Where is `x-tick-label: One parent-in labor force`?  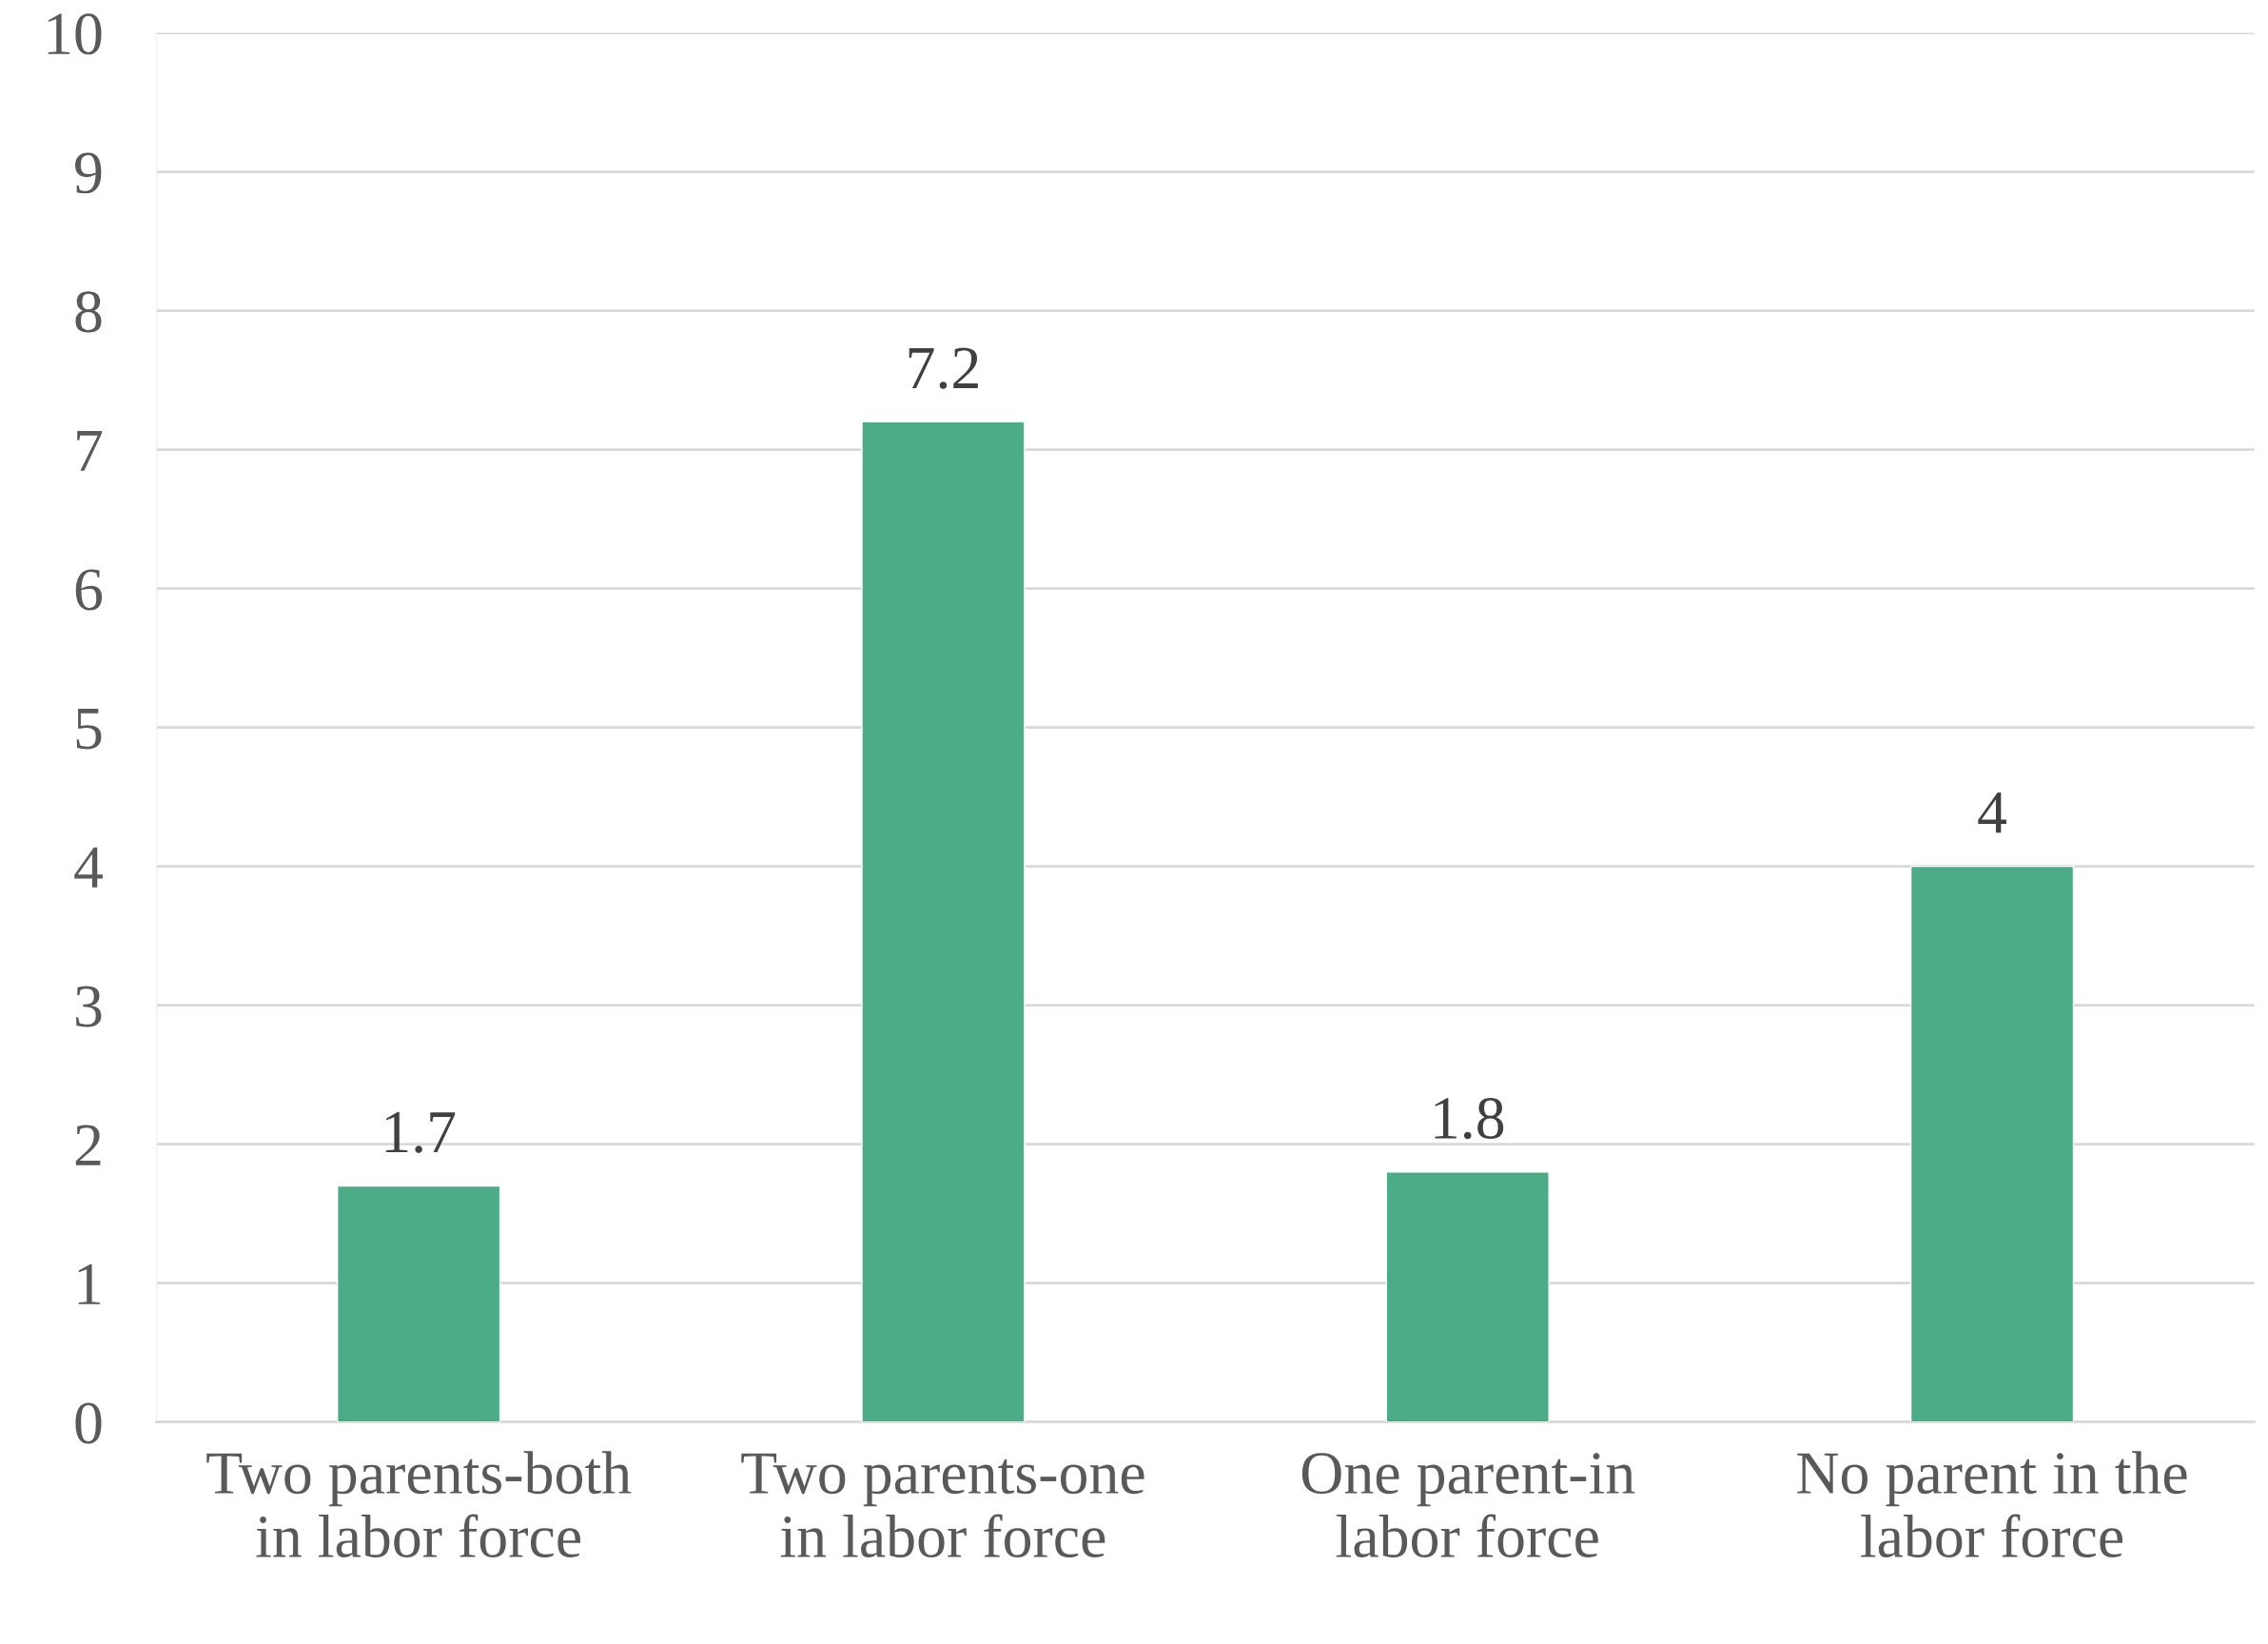 x-tick-label: One parent-in labor force is located at coordinates (1468, 1505).